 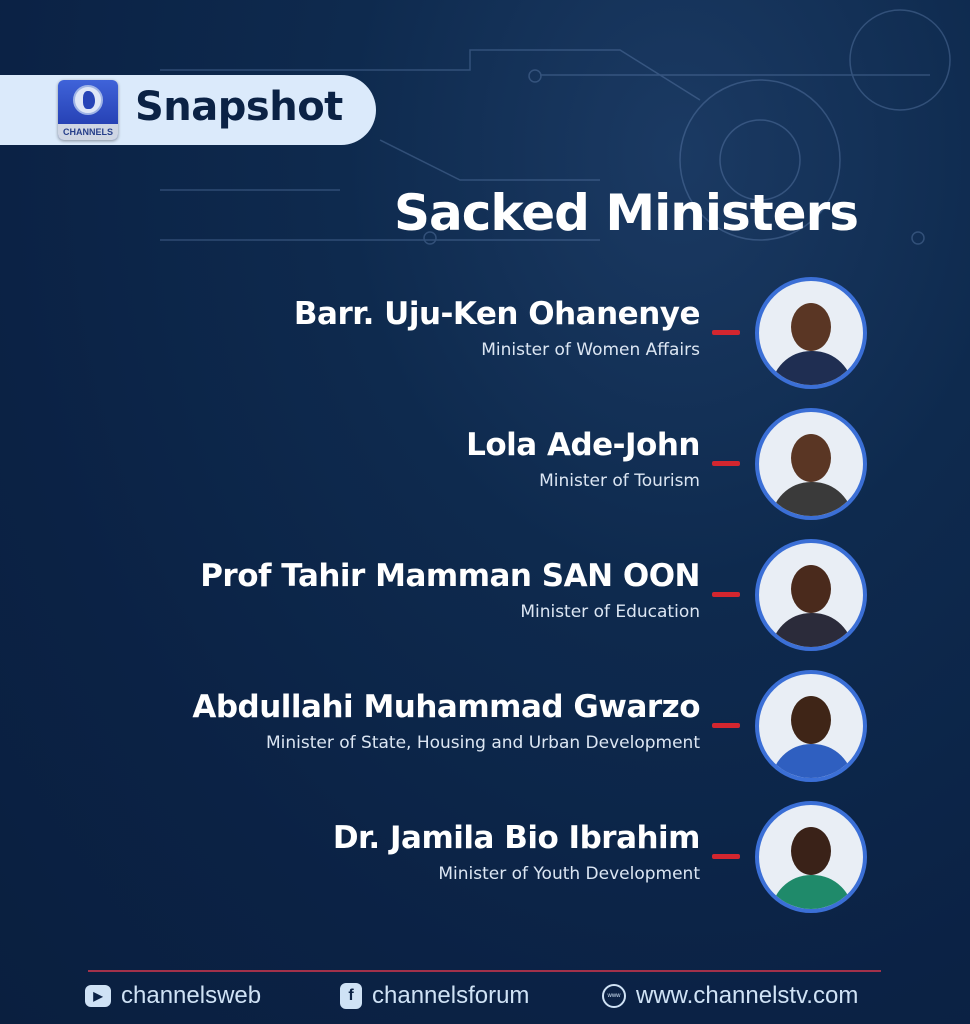 What do you see at coordinates (446, 707) in the screenshot?
I see `minister-name: Abdullahi Muhammad Gwarzo` at bounding box center [446, 707].